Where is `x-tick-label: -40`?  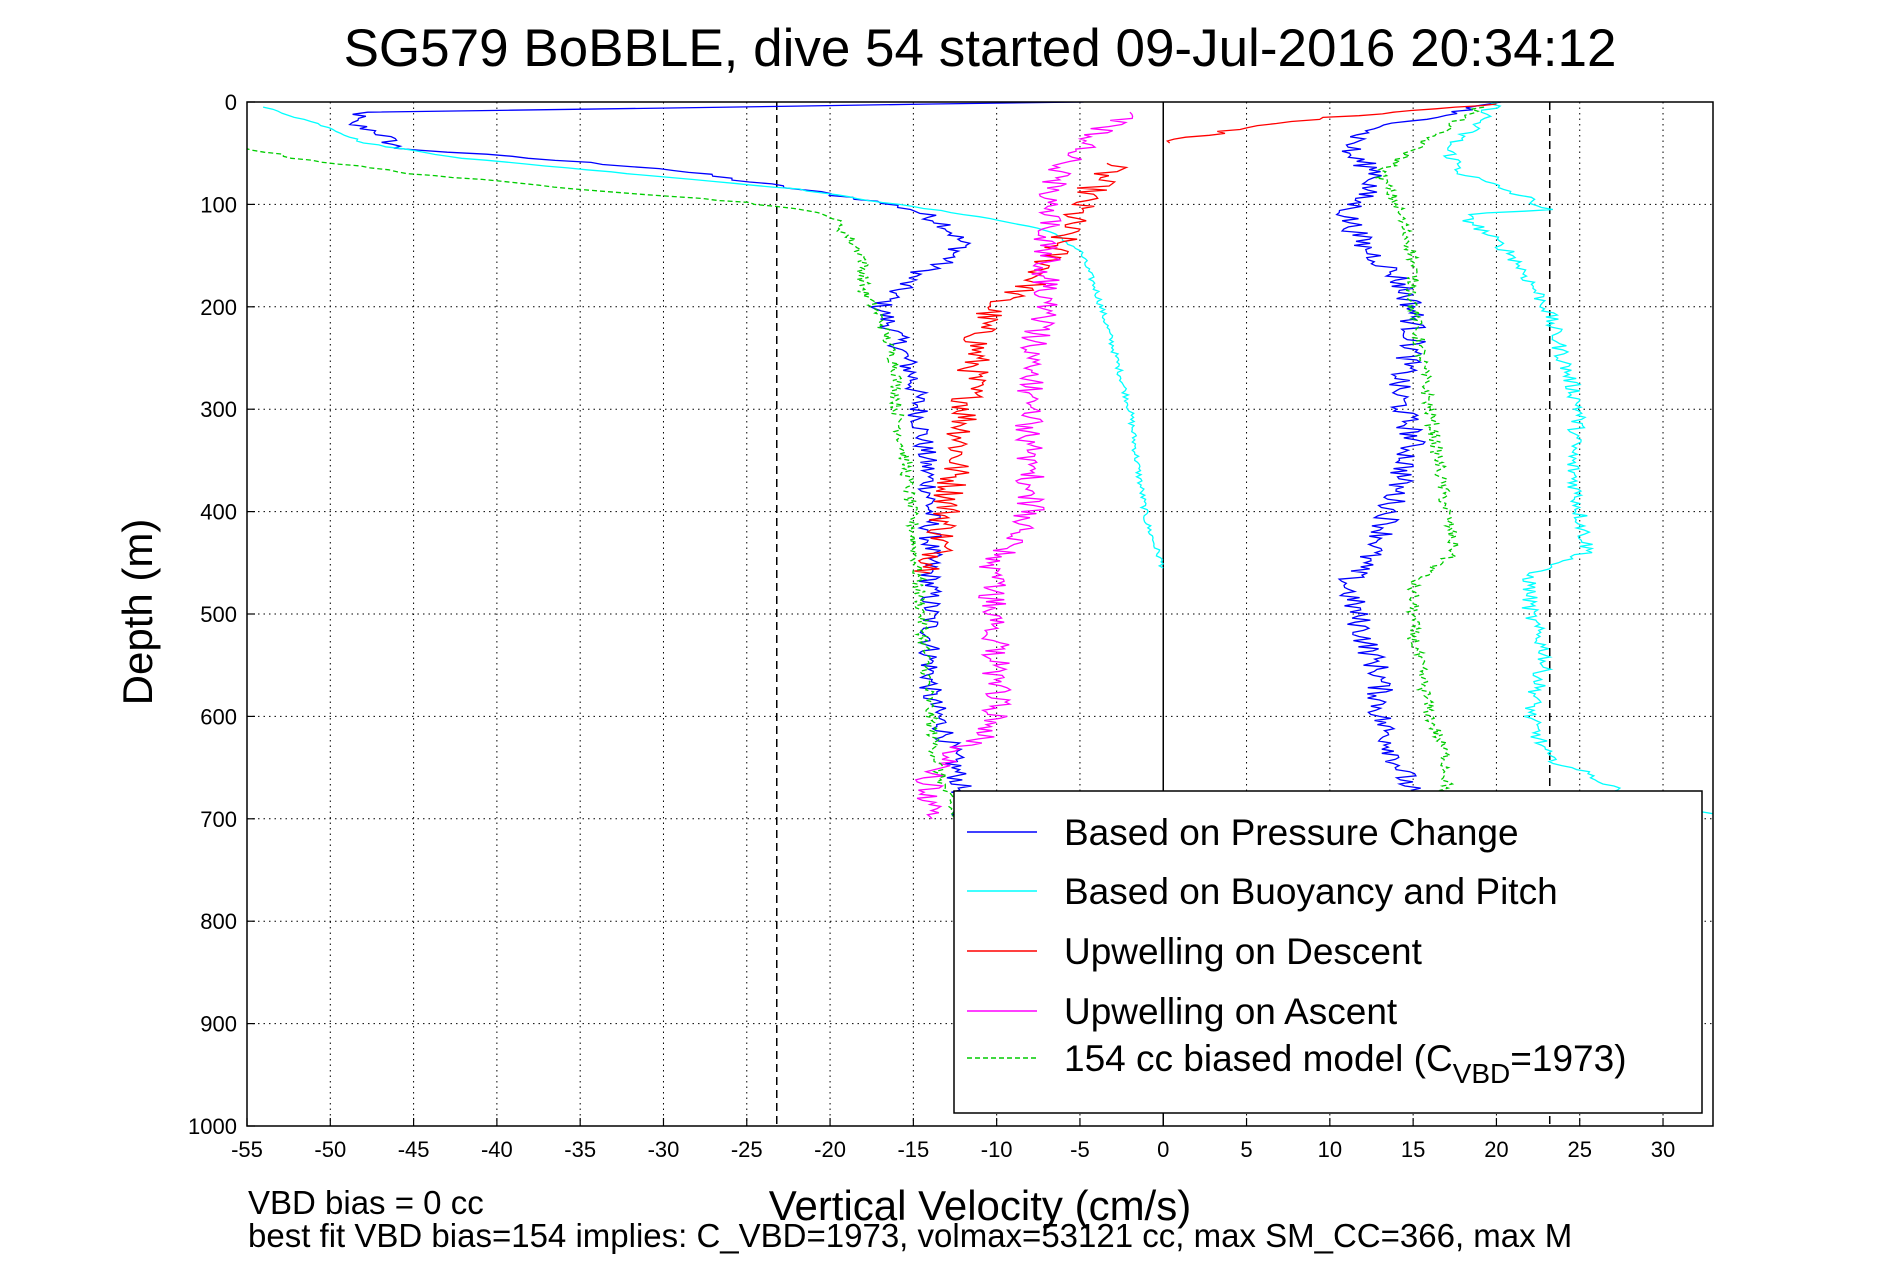 x-tick-label: -40 is located at coordinates (497, 1149).